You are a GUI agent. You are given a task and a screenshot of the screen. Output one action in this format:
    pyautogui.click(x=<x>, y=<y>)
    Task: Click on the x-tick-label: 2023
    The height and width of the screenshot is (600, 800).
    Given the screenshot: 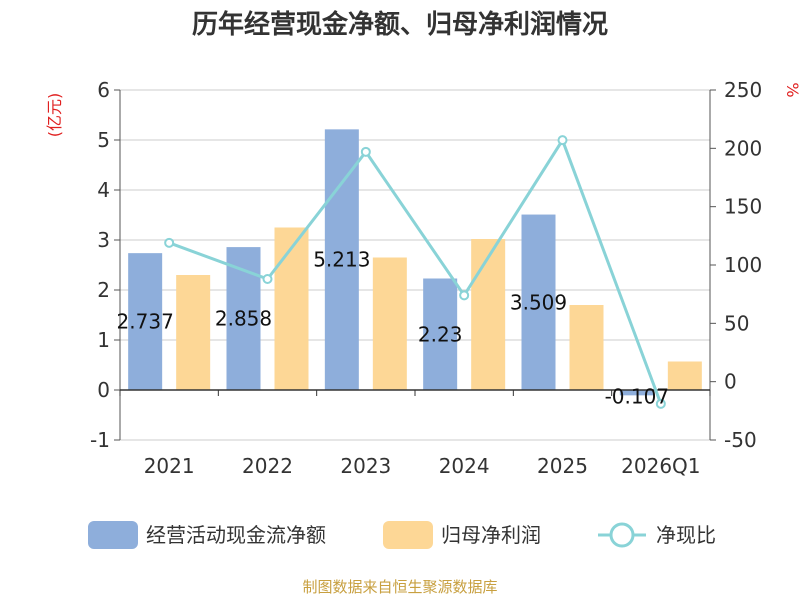 What is the action you would take?
    pyautogui.click(x=365, y=466)
    